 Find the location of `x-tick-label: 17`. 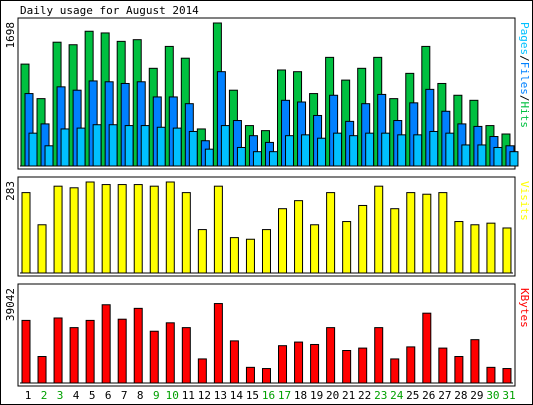

x-tick-label: 17 is located at coordinates (284, 395).